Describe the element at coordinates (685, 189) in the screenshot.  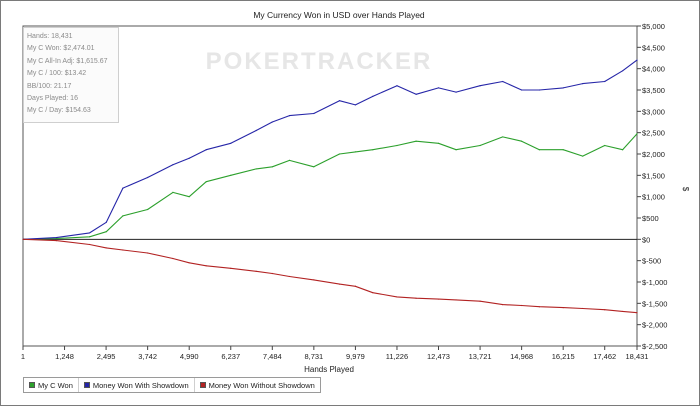
I see `y-axis-label: $` at that location.